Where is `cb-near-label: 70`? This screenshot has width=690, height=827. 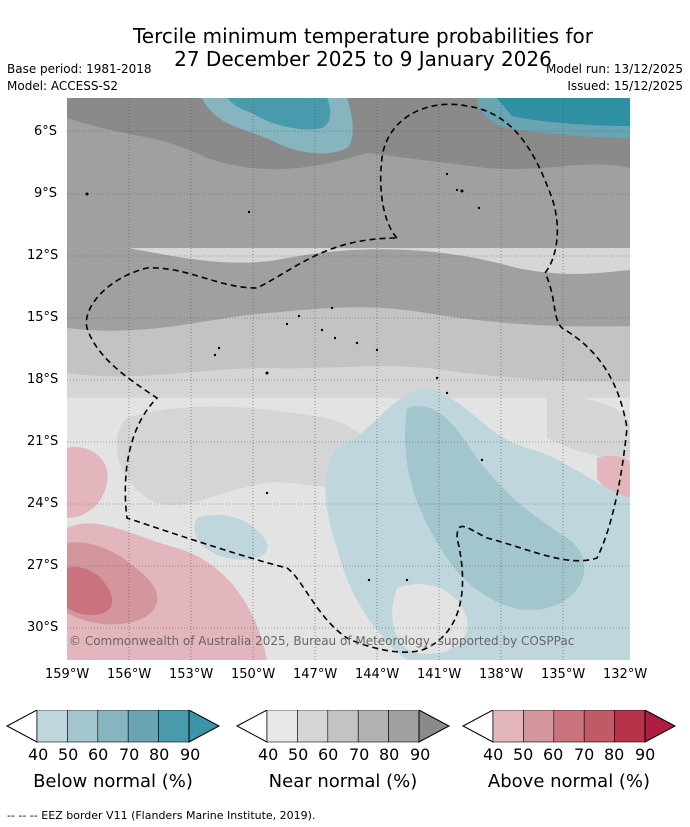 cb-near-label: 70 is located at coordinates (359, 754).